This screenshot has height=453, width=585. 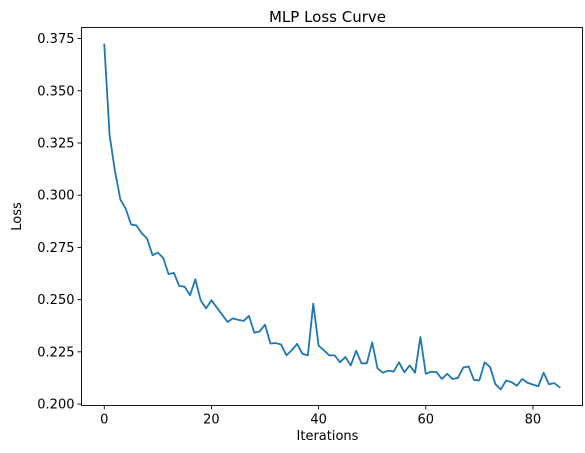 What do you see at coordinates (211, 420) in the screenshot?
I see `x-tick-label: 20` at bounding box center [211, 420].